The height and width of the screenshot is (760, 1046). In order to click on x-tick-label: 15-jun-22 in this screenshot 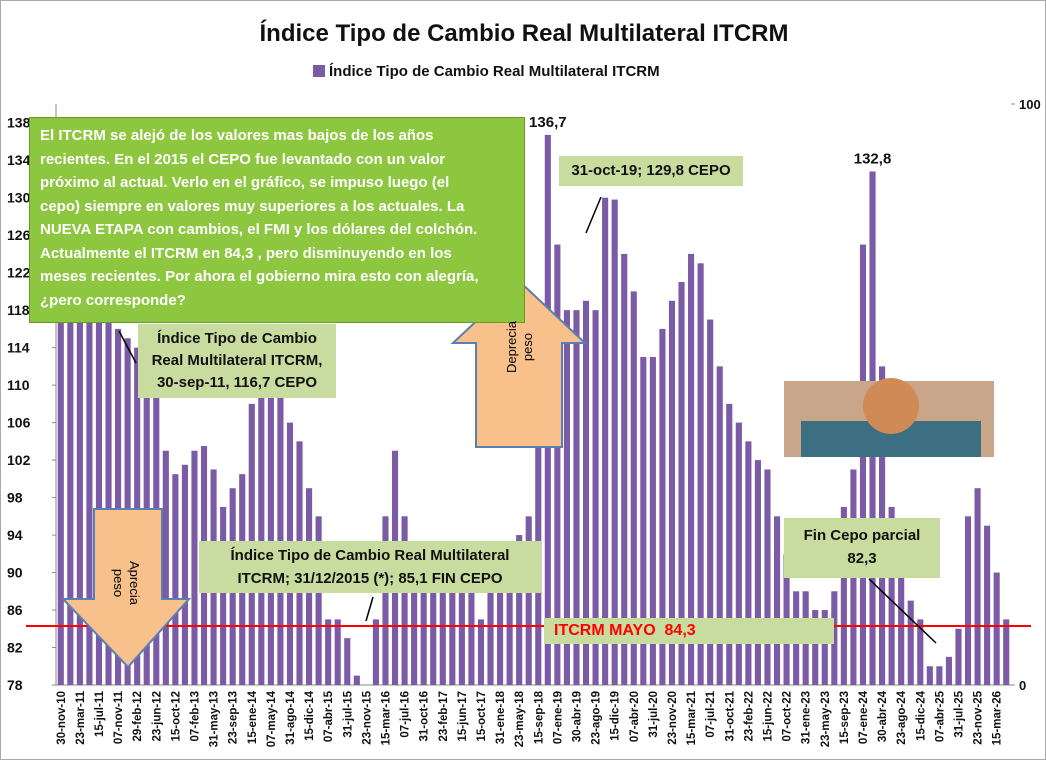, I will do `click(768, 716)`.